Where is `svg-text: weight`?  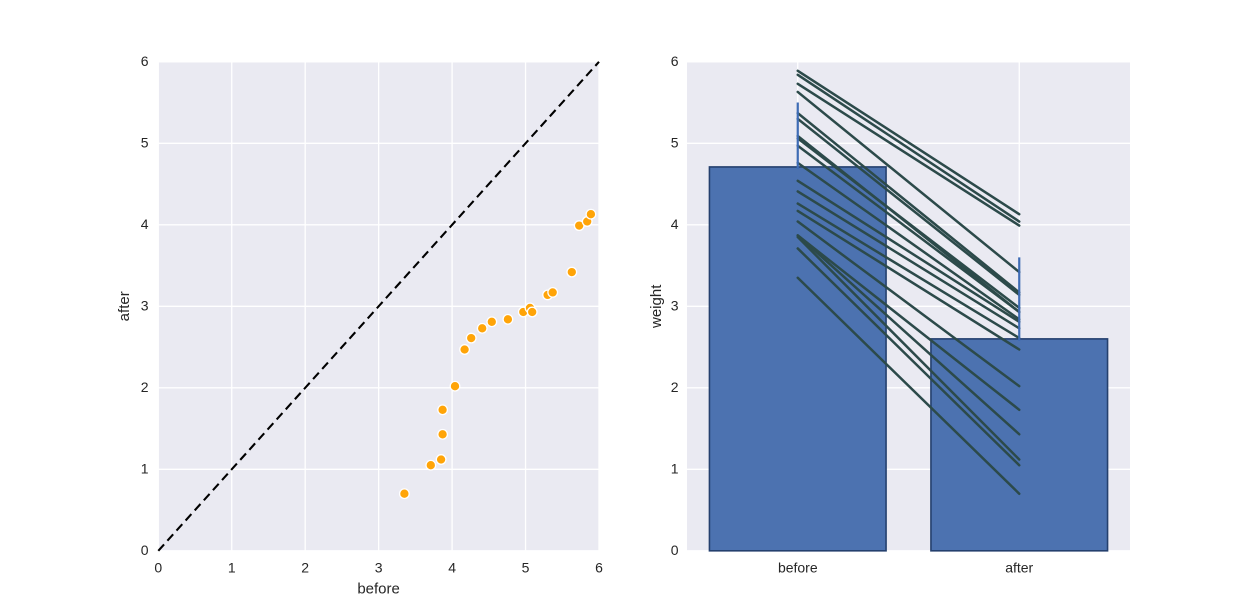
svg-text: weight is located at coordinates (656, 306).